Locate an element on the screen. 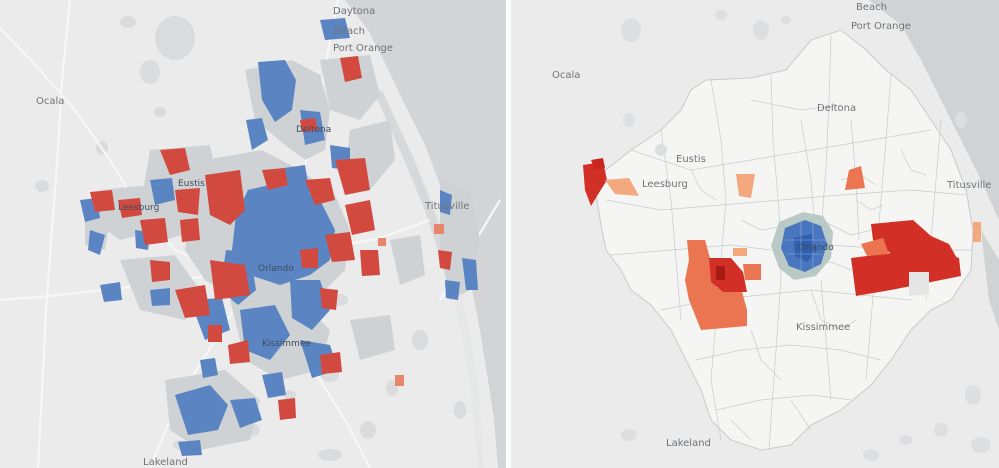  ocean is located at coordinates (934, 110).